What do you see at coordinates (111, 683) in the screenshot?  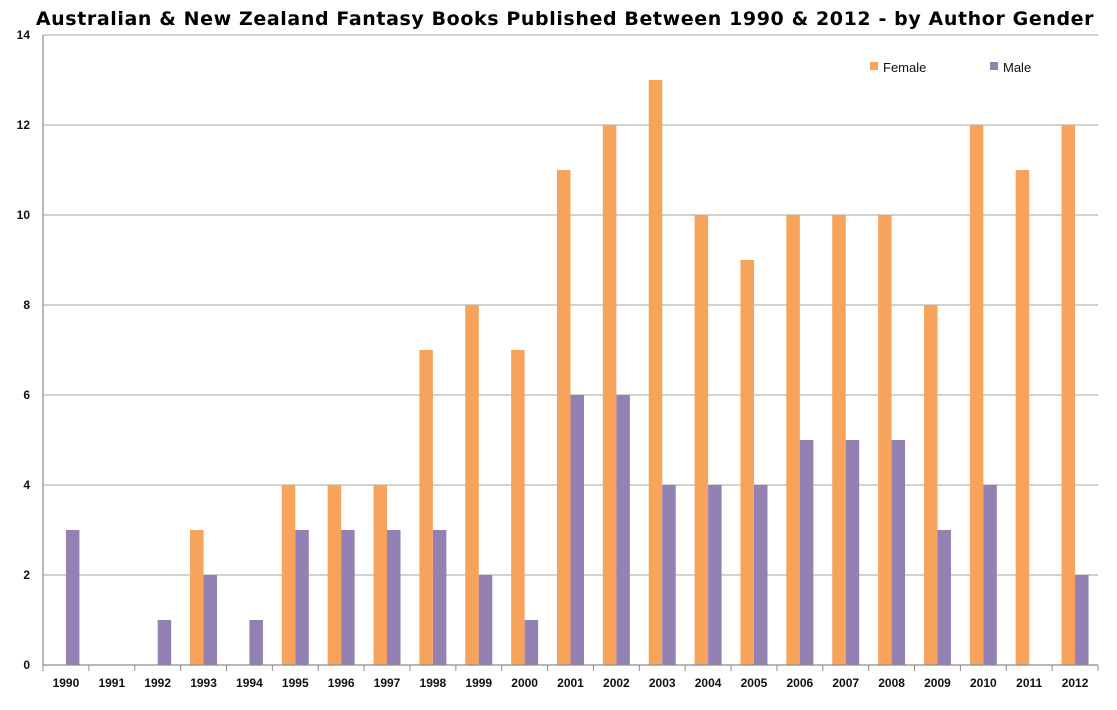 I see `x-tick-label: 1991` at bounding box center [111, 683].